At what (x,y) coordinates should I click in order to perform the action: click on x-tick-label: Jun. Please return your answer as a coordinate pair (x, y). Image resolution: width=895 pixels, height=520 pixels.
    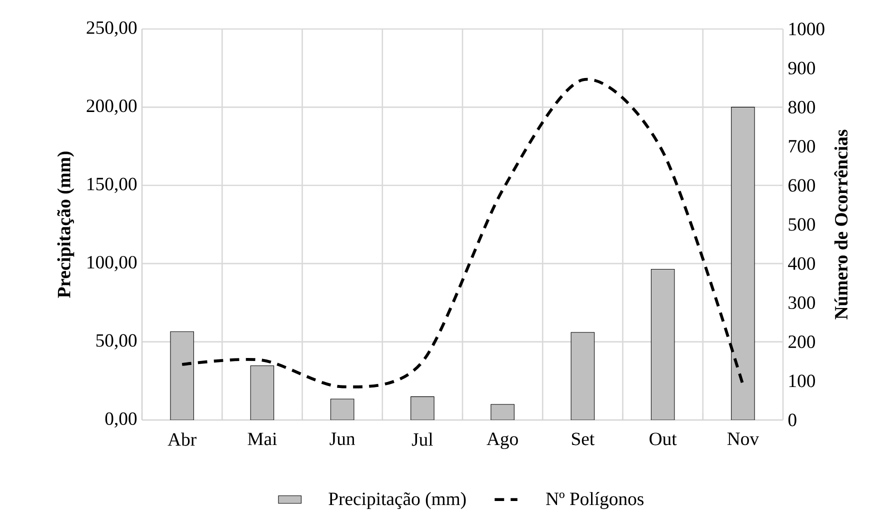
    Looking at the image, I should click on (343, 439).